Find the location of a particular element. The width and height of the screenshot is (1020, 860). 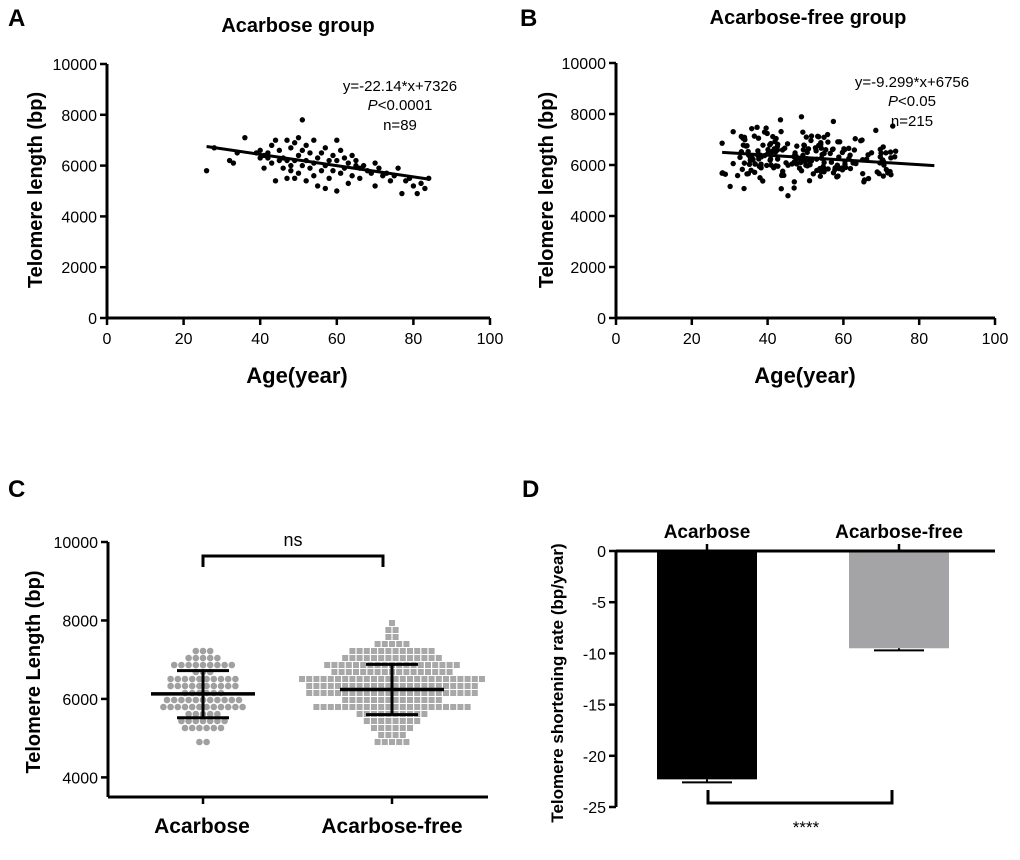

panel-a-p-italic: P is located at coordinates (373, 105).